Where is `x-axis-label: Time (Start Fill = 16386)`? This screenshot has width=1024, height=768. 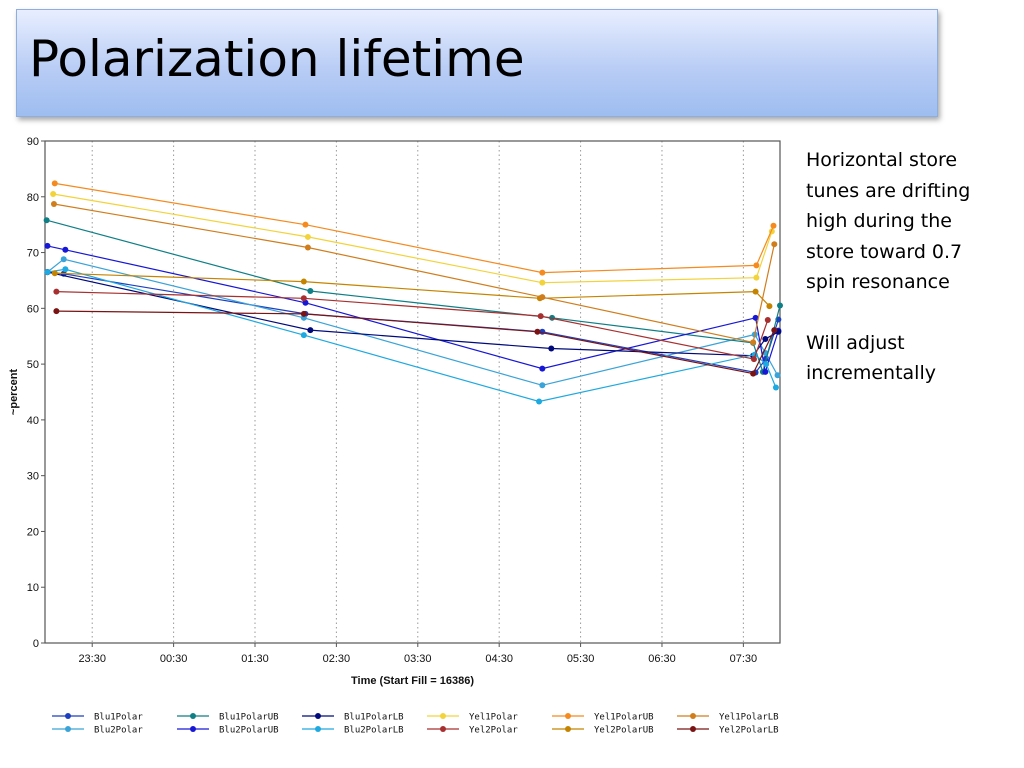
x-axis-label: Time (Start Fill = 16386) is located at coordinates (412, 681).